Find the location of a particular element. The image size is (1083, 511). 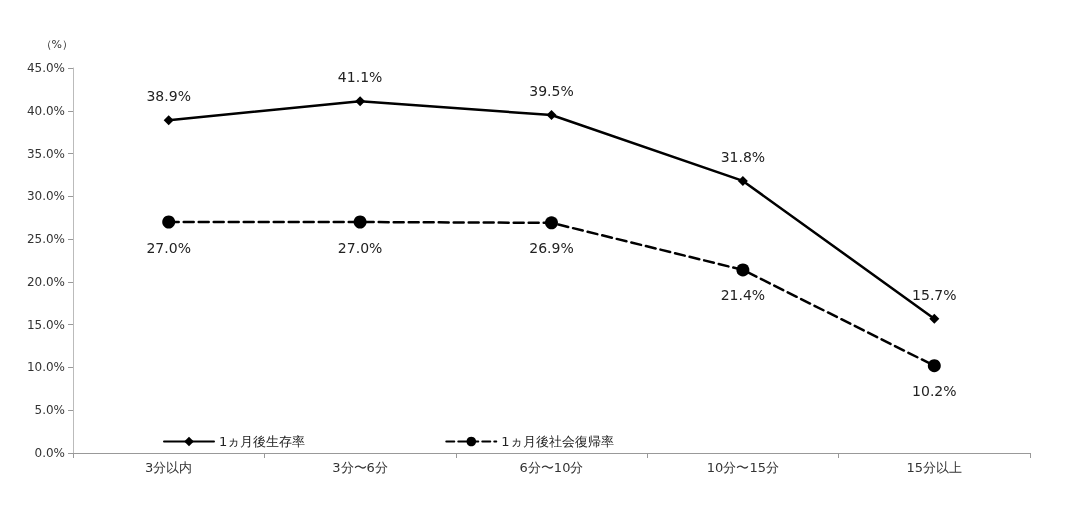

y-tick-label: 10.0% is located at coordinates (45, 367).